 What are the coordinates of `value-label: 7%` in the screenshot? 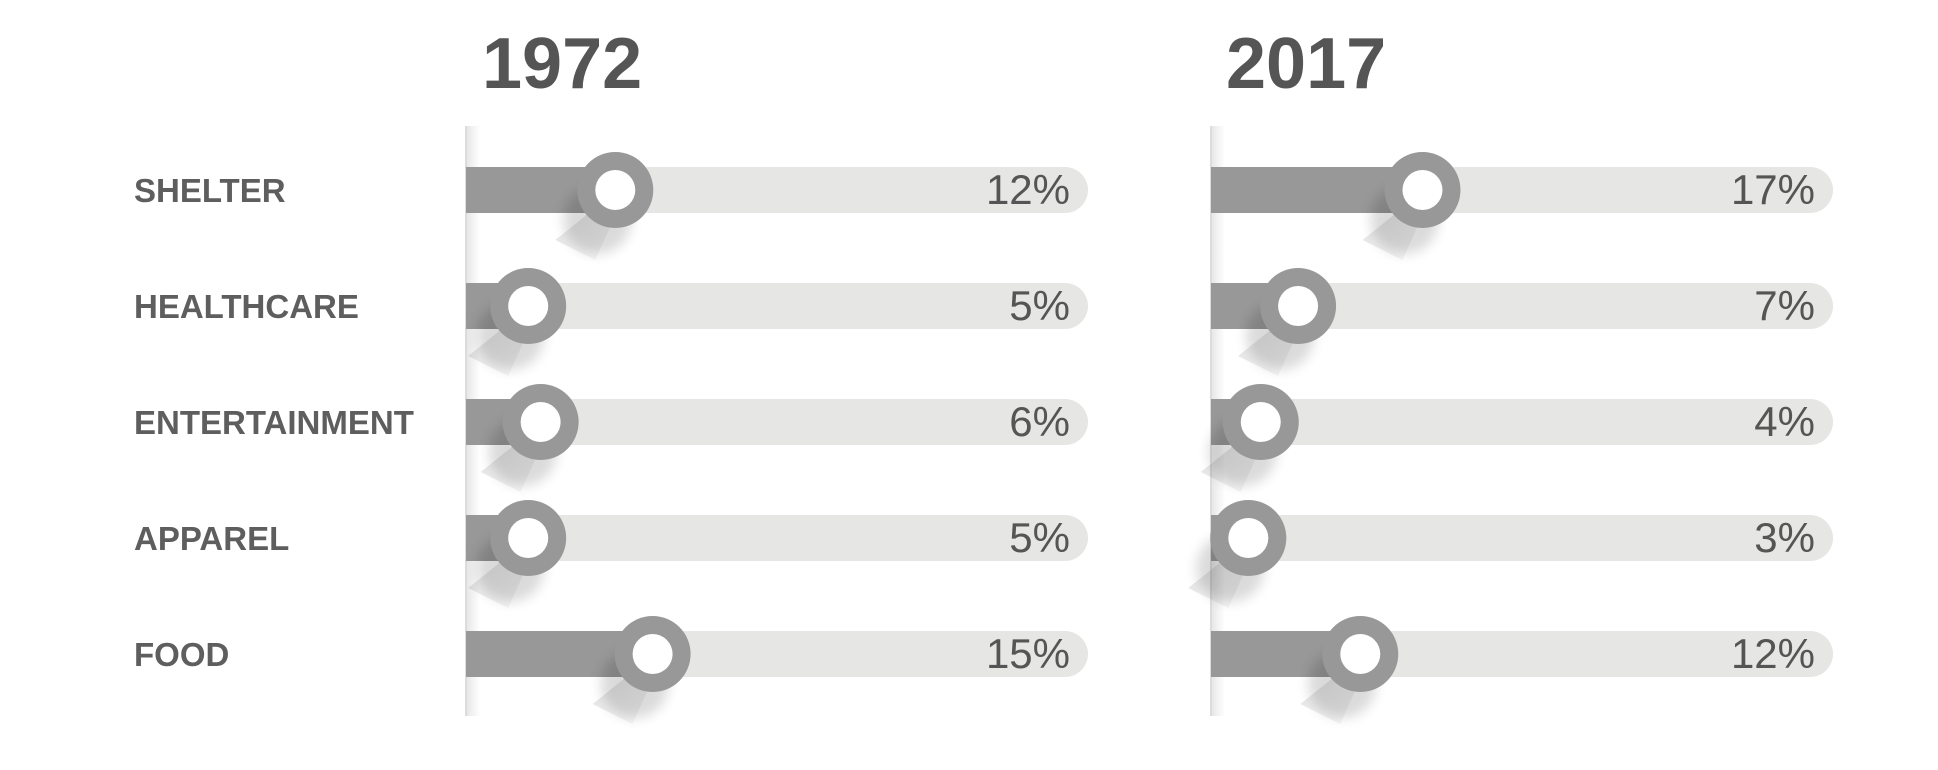 It's located at (1784, 305).